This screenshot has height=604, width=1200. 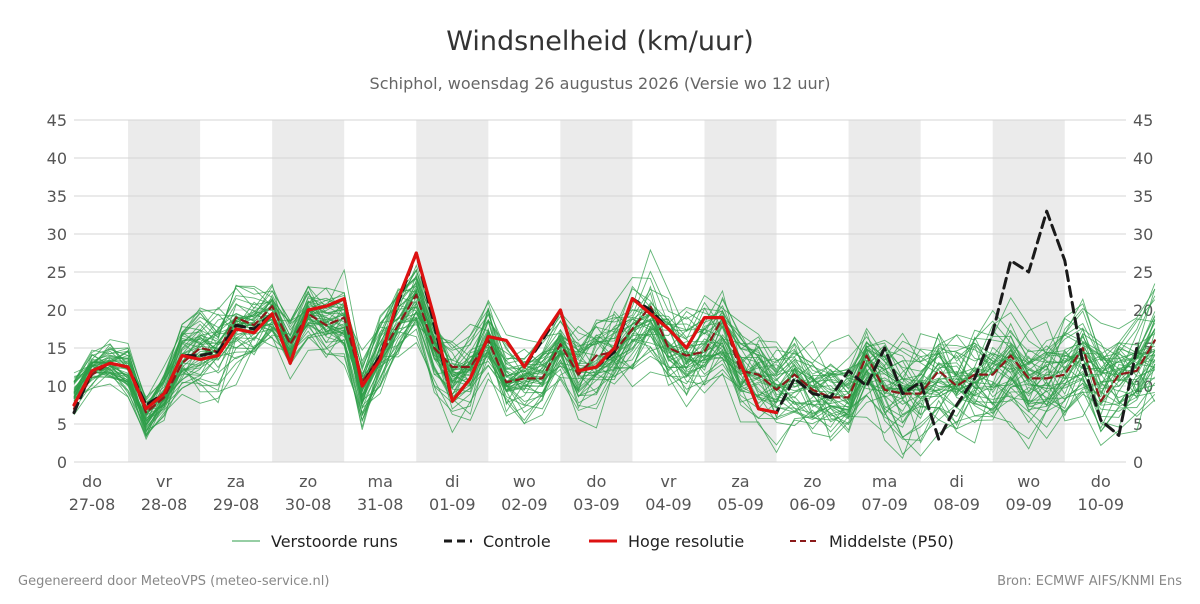 What do you see at coordinates (334, 541) in the screenshot?
I see `legend-label-ensemble: Verstoorde runs` at bounding box center [334, 541].